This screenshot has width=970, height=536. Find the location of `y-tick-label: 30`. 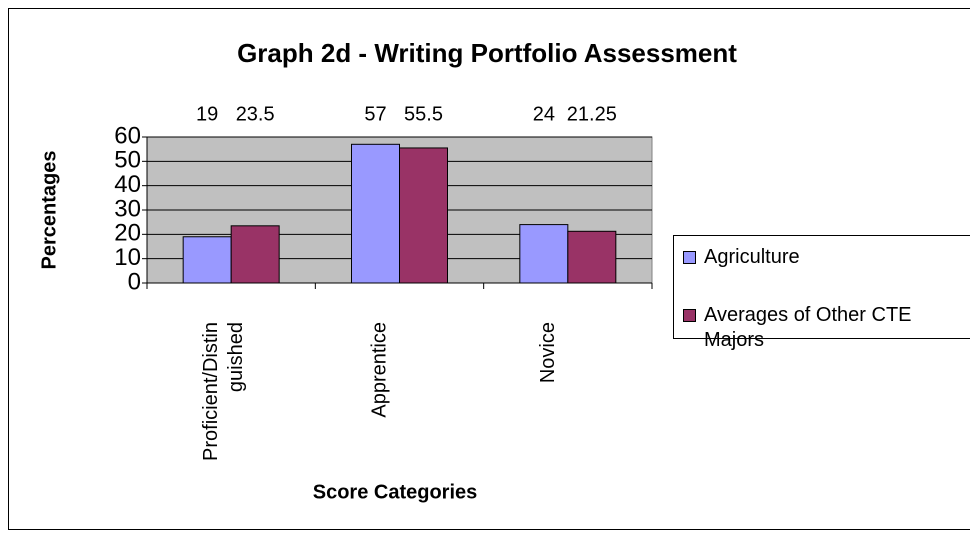

y-tick-label: 30 is located at coordinates (127, 208).